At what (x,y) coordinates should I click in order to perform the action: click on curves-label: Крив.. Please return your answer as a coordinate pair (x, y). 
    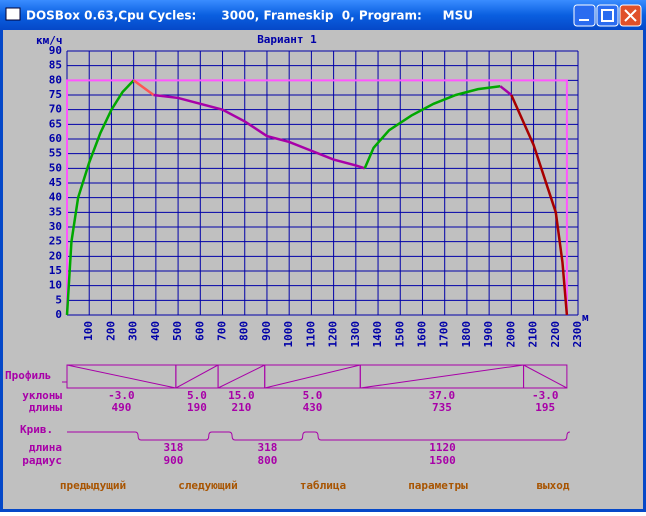
    Looking at the image, I should click on (36, 429).